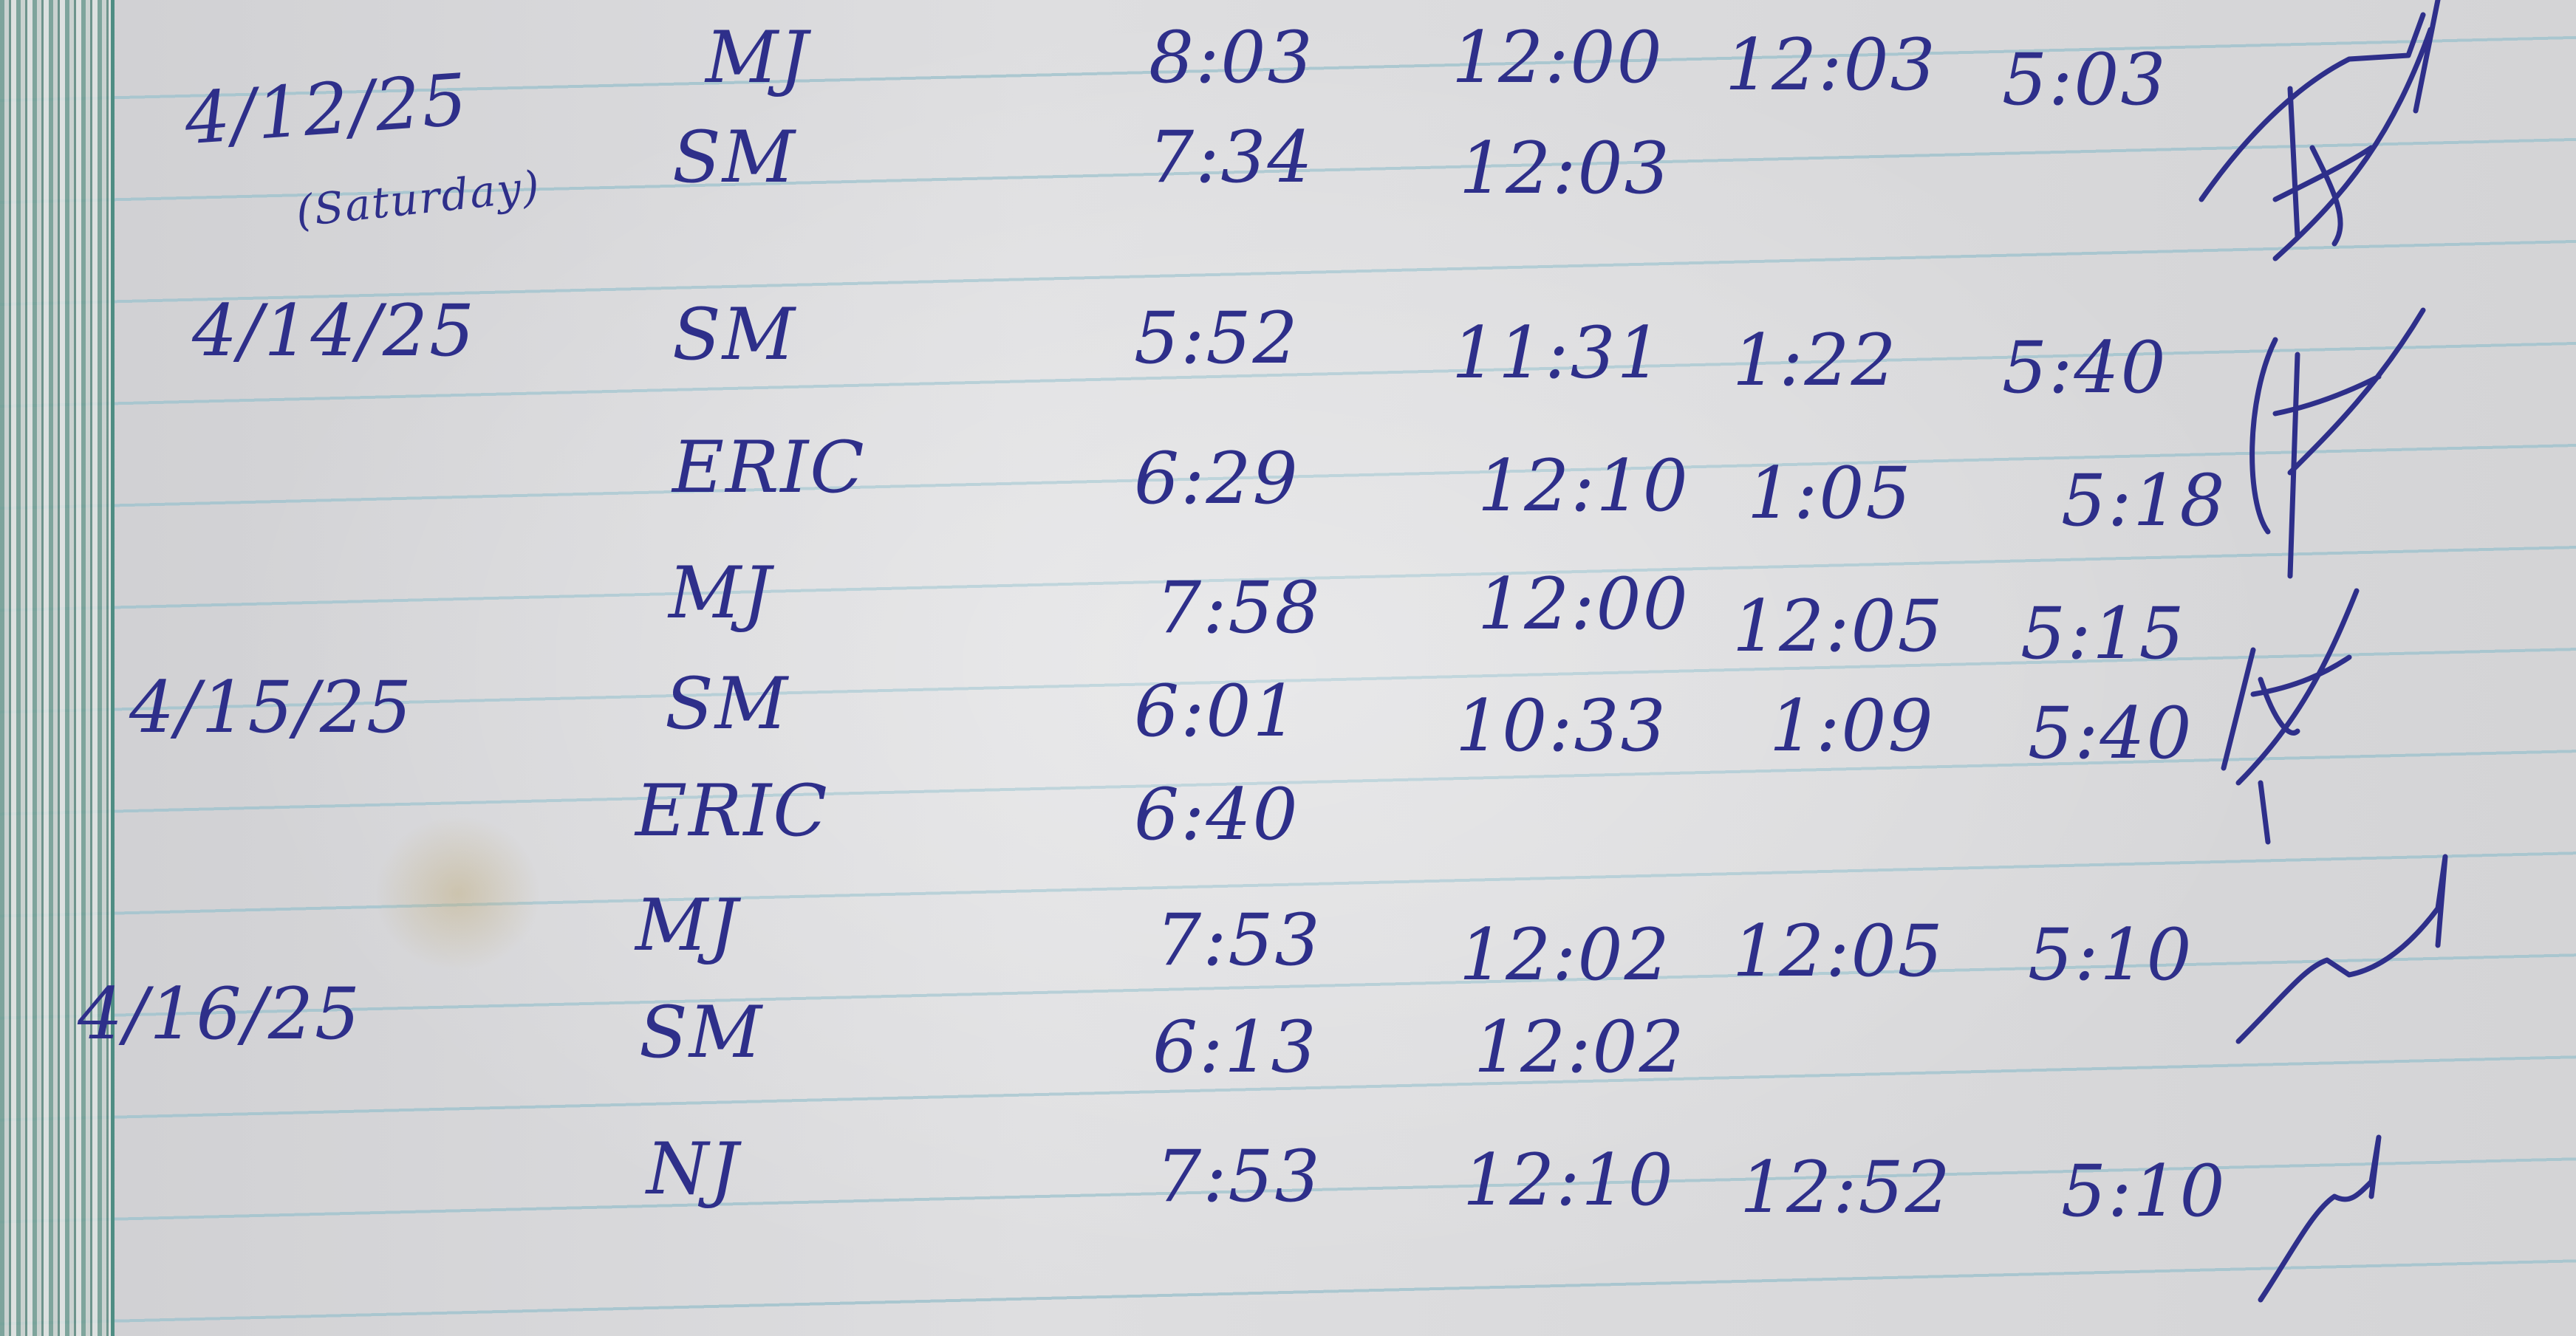 This screenshot has width=2576, height=1336. I want to click on margin-line, so click(113, 668).